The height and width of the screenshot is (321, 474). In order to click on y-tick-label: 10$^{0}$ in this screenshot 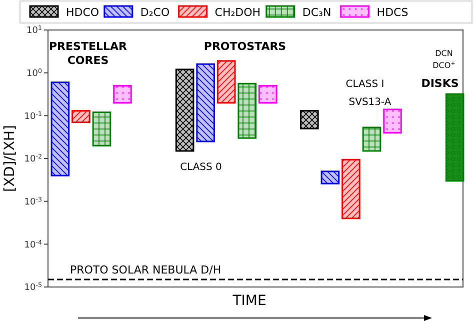, I will do `click(34, 73)`.